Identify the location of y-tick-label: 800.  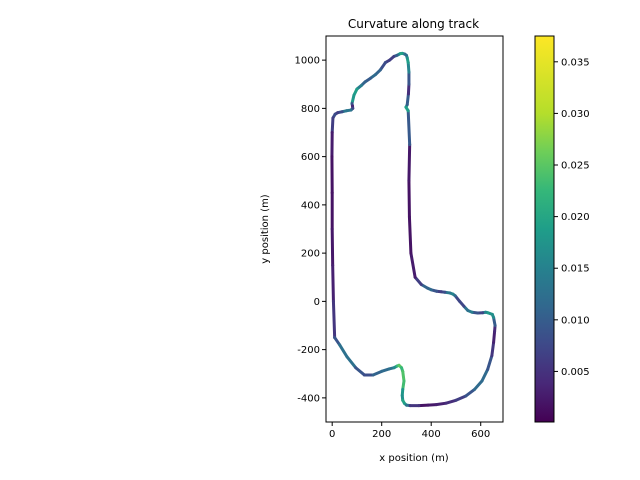
(310, 109).